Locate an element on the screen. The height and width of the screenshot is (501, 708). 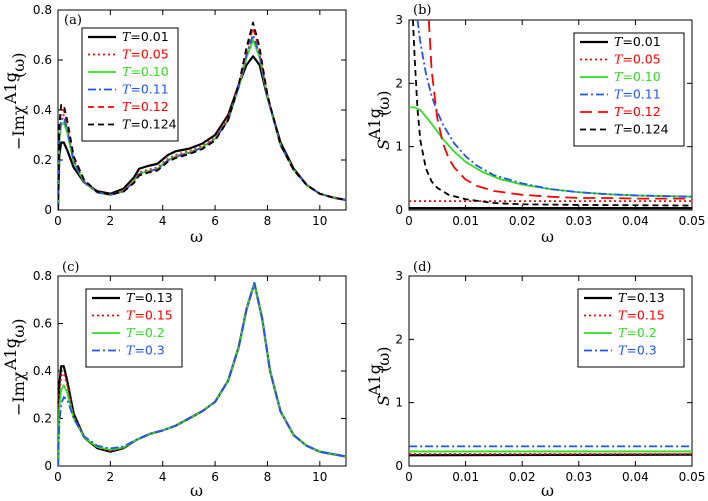
panel-d-ylabel-arg: (ω) is located at coordinates (383, 359).